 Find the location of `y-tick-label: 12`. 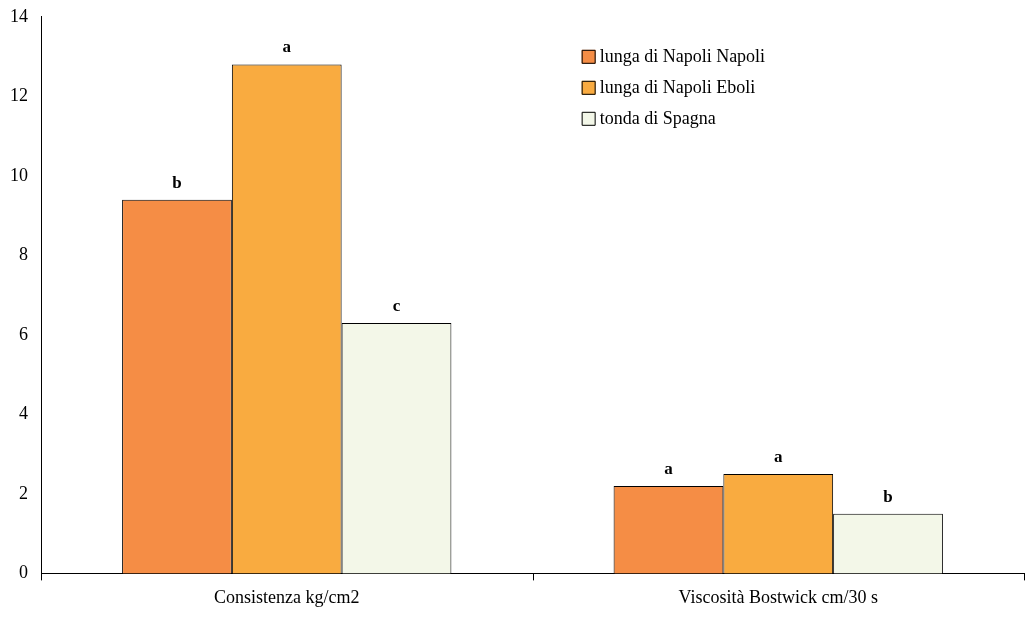

y-tick-label: 12 is located at coordinates (19, 95).